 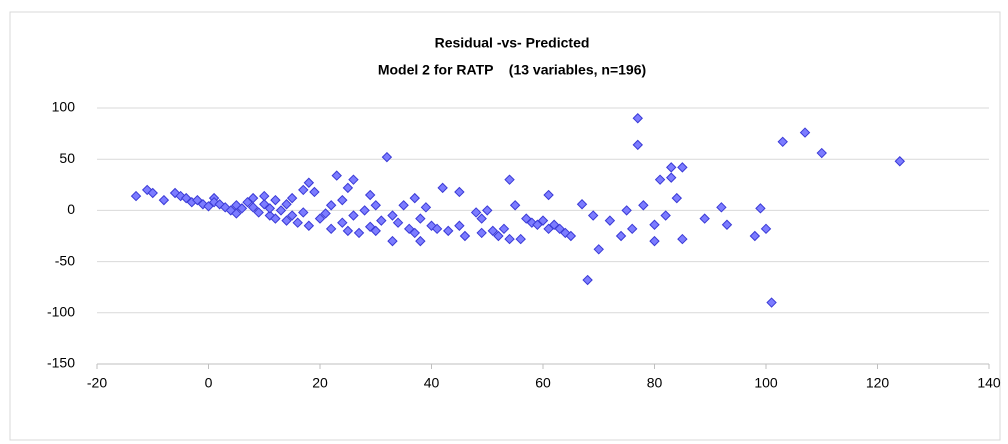 What do you see at coordinates (61, 312) in the screenshot?
I see `y-tick-label: -100` at bounding box center [61, 312].